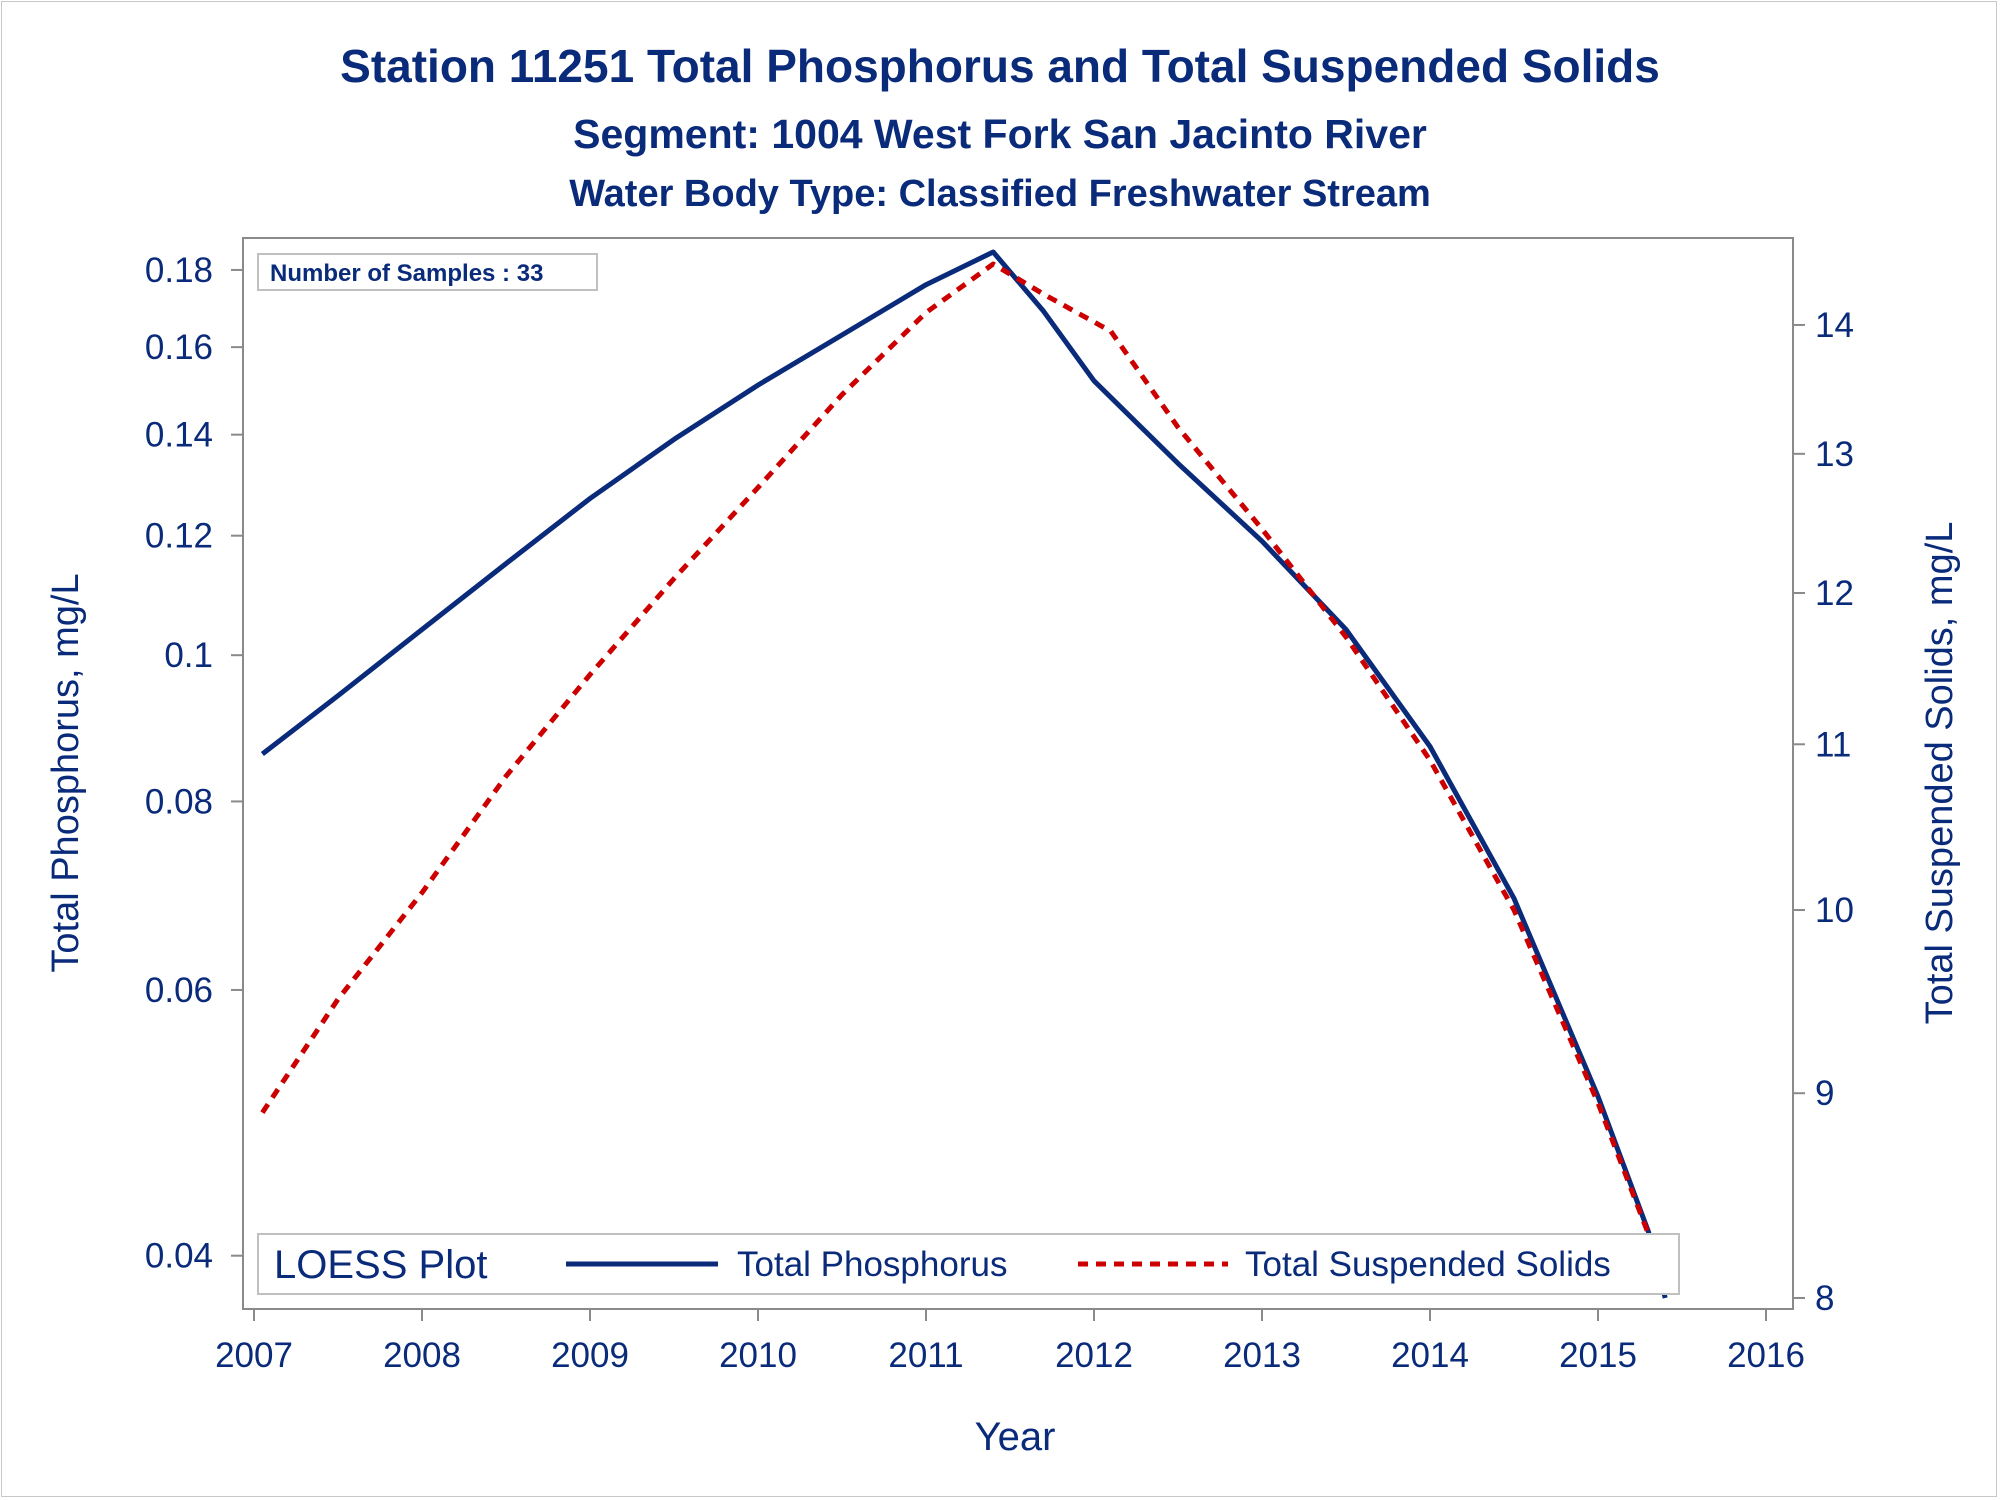 The width and height of the screenshot is (2000, 1500). What do you see at coordinates (1834, 593) in the screenshot?
I see `y-right-tick-label: 12` at bounding box center [1834, 593].